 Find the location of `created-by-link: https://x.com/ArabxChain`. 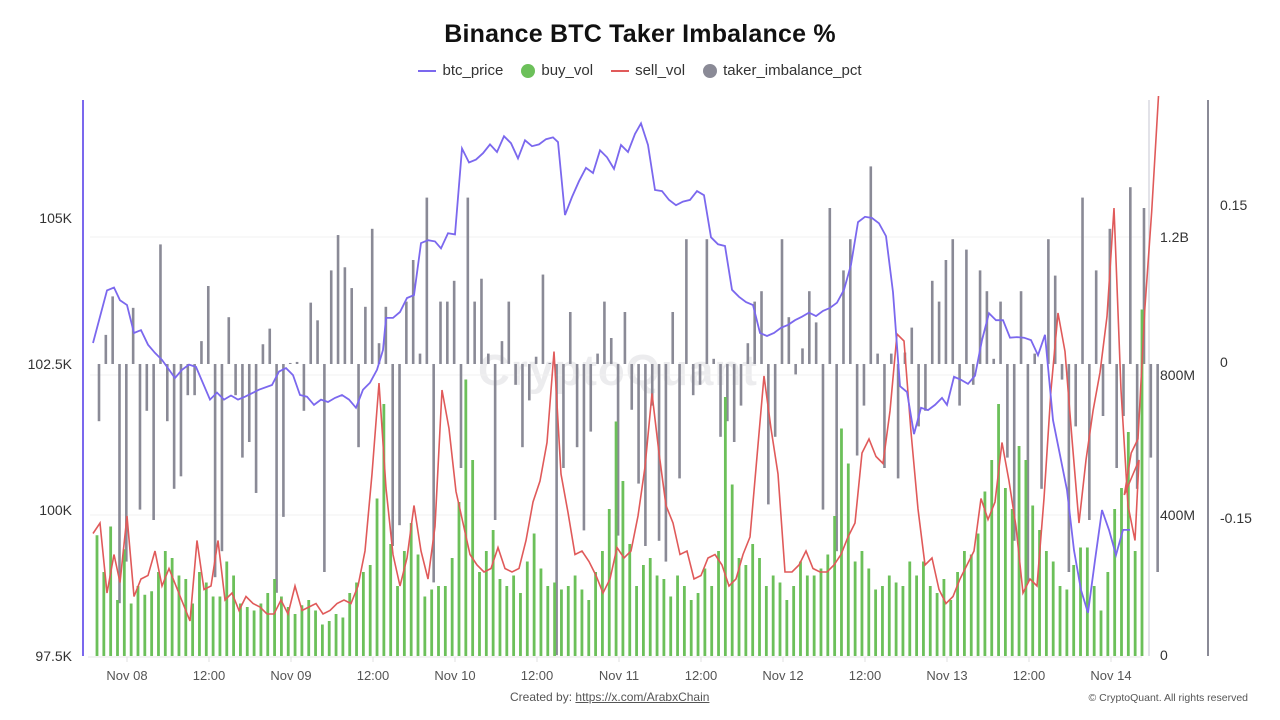

created-by-link: https://x.com/ArabxChain is located at coordinates (642, 697).